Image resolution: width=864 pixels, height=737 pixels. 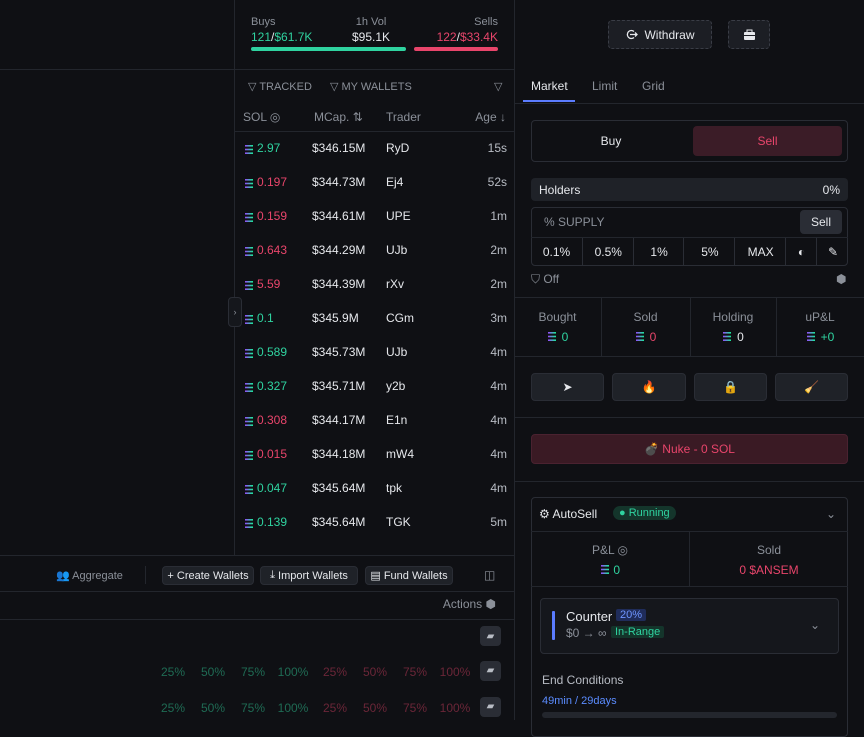 What do you see at coordinates (97, 576) in the screenshot?
I see `aggregate-label: Aggregate` at bounding box center [97, 576].